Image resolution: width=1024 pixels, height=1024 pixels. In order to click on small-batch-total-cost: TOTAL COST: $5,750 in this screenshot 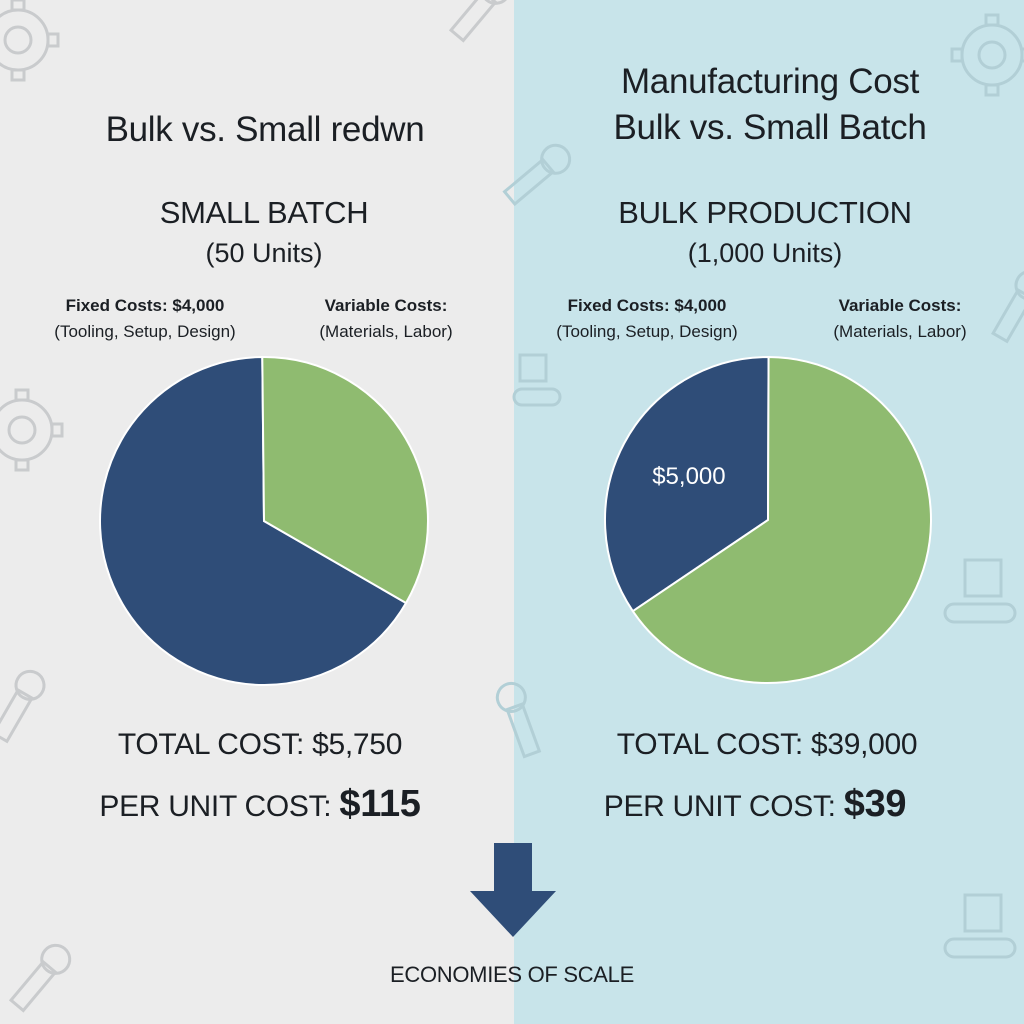, I will do `click(260, 744)`.